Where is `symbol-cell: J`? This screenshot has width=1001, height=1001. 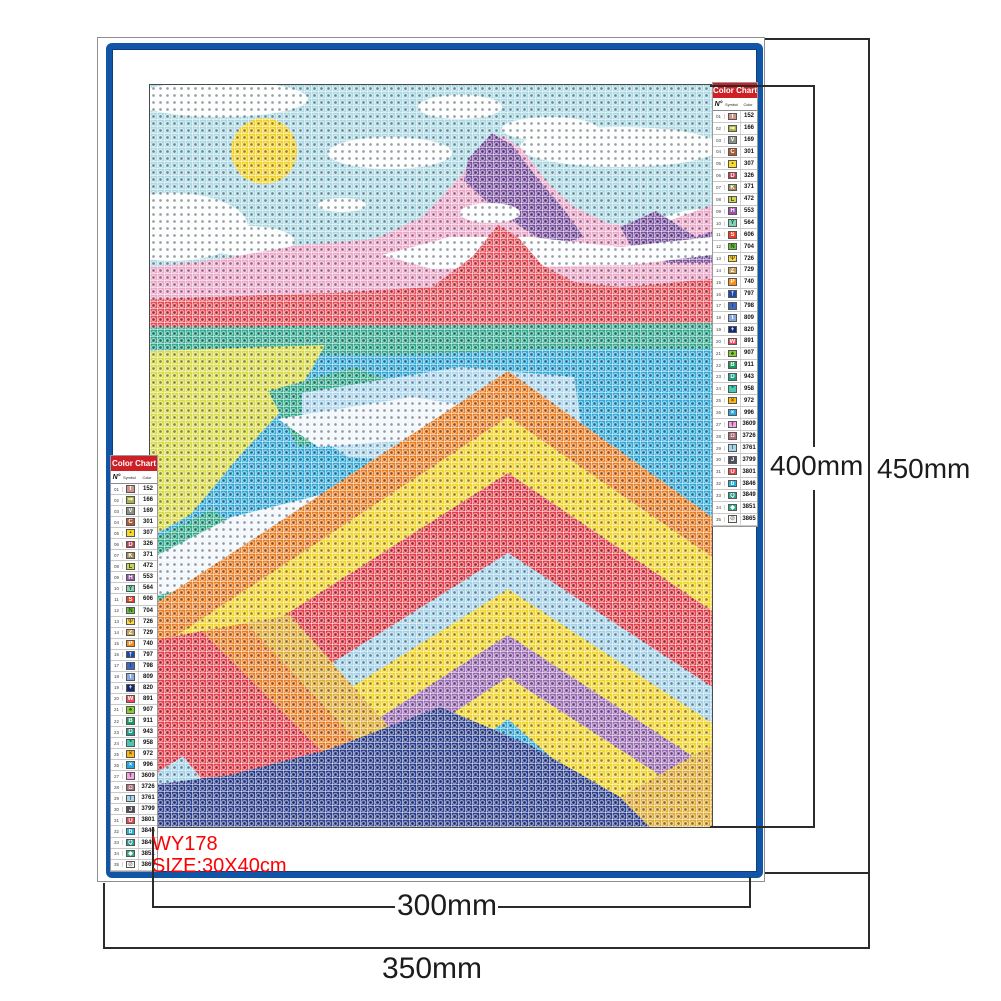
symbol-cell: J is located at coordinates (131, 809).